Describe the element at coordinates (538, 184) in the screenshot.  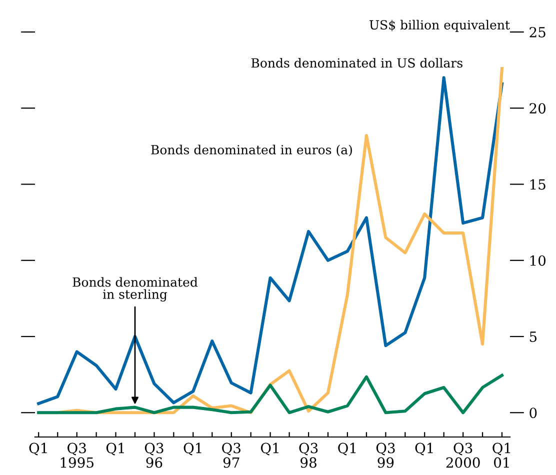
I see `y-tick-label: 15` at that location.